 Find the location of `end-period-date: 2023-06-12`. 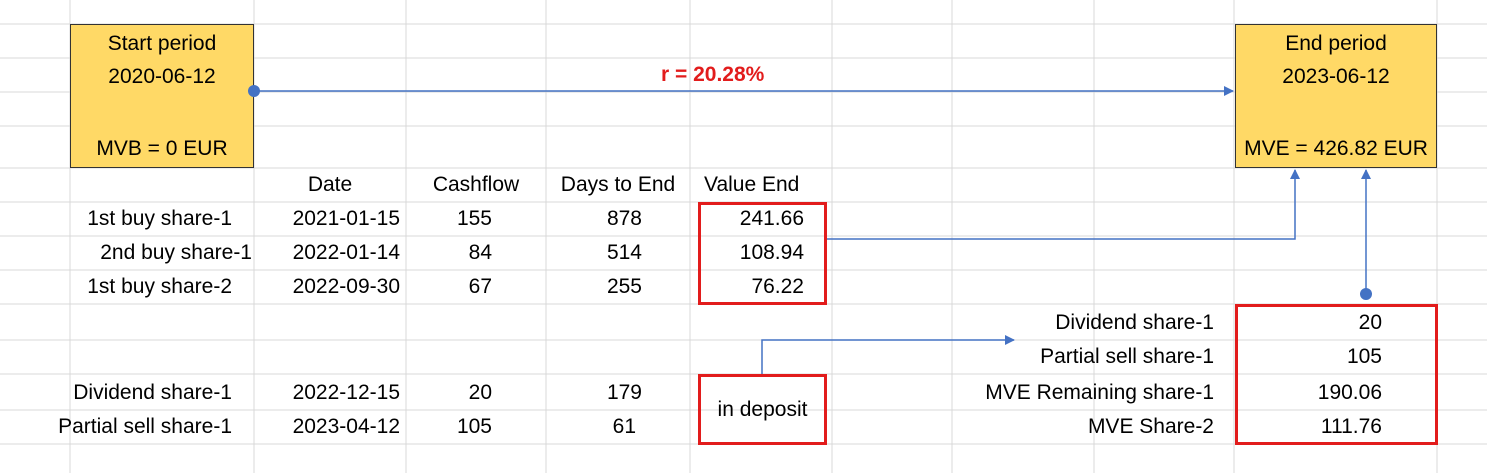

end-period-date: 2023-06-12 is located at coordinates (1336, 76).